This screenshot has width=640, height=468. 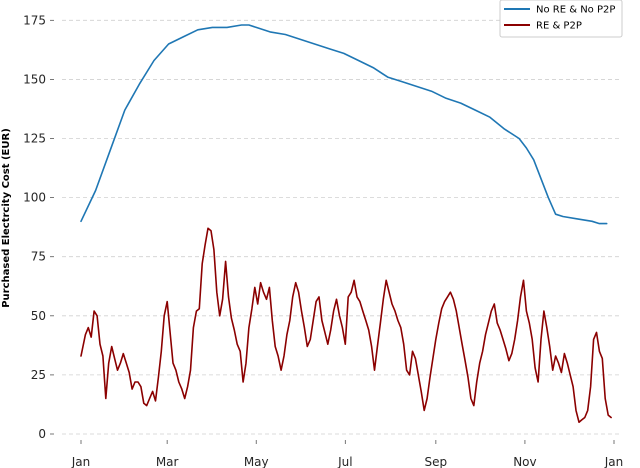 What do you see at coordinates (6, 218) in the screenshot?
I see `y-axis-label: Purchased Electrcity Cost (EUR)` at bounding box center [6, 218].